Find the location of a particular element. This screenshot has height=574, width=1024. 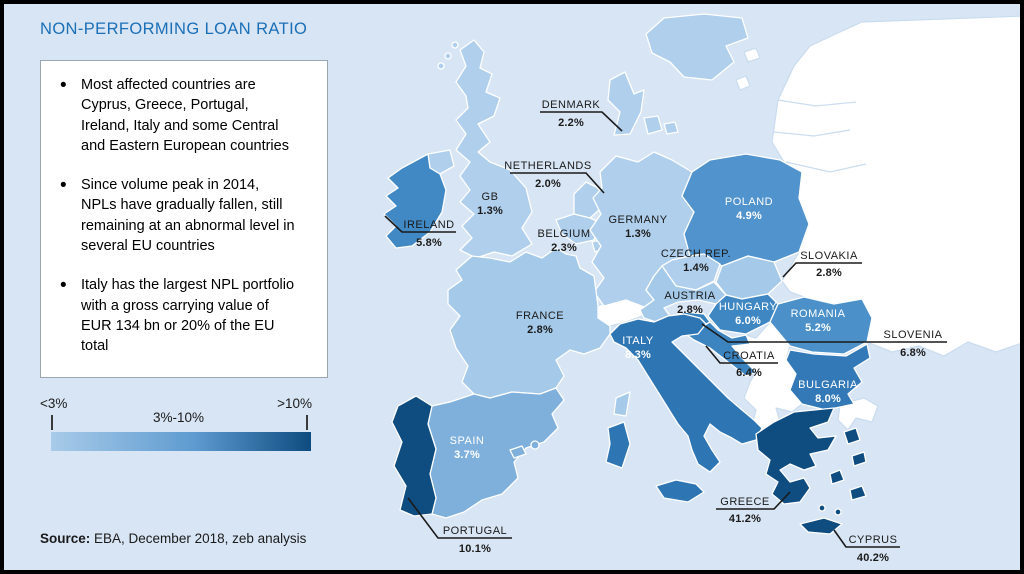

country-spain is located at coordinates (496, 453).